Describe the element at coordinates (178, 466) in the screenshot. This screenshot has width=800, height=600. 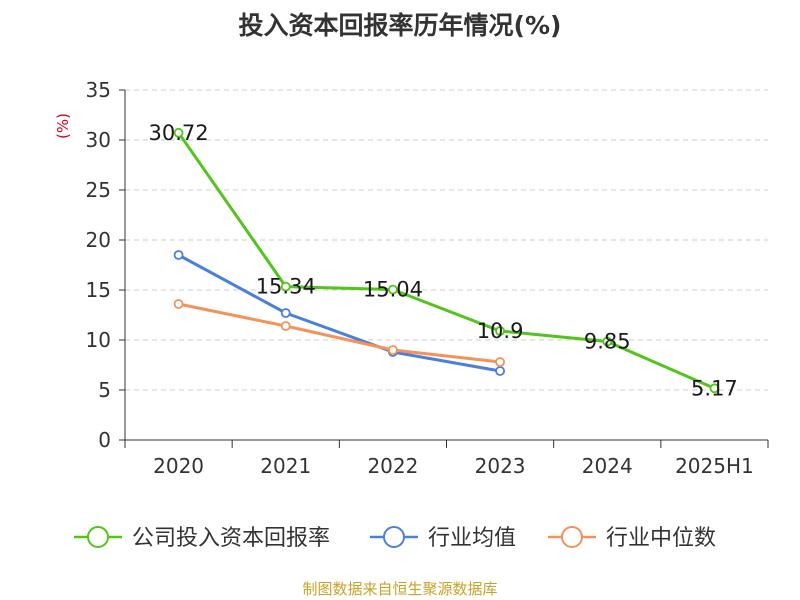
I see `x-tick-label: 2020` at that location.